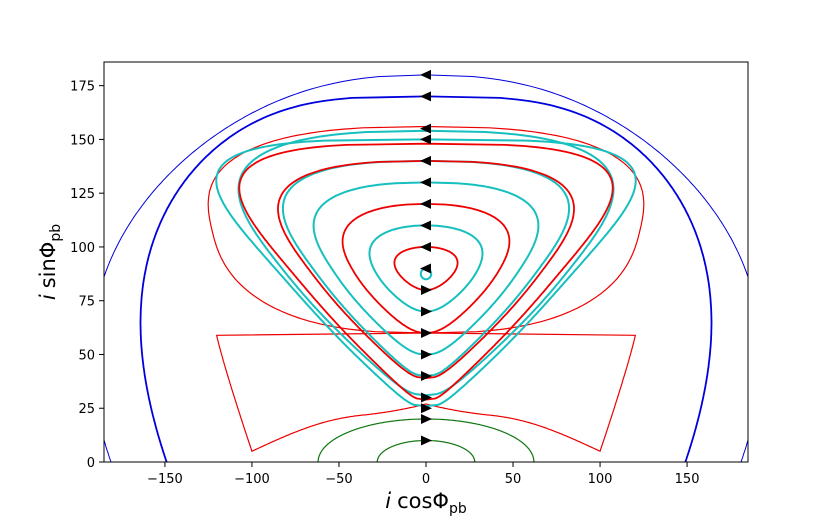  I want to click on x-tick-label: 50, so click(513, 479).